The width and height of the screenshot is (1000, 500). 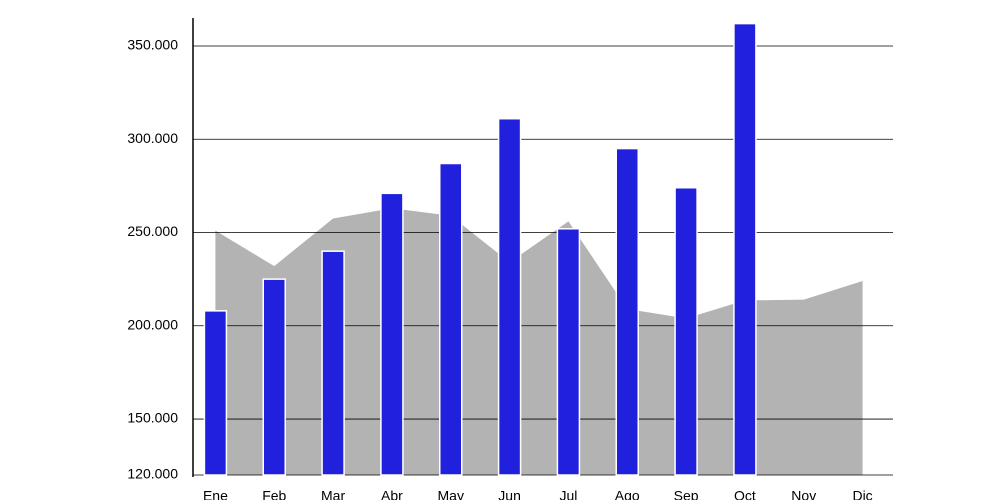 What do you see at coordinates (152, 231) in the screenshot?
I see `y-tick-label: 250.000` at bounding box center [152, 231].